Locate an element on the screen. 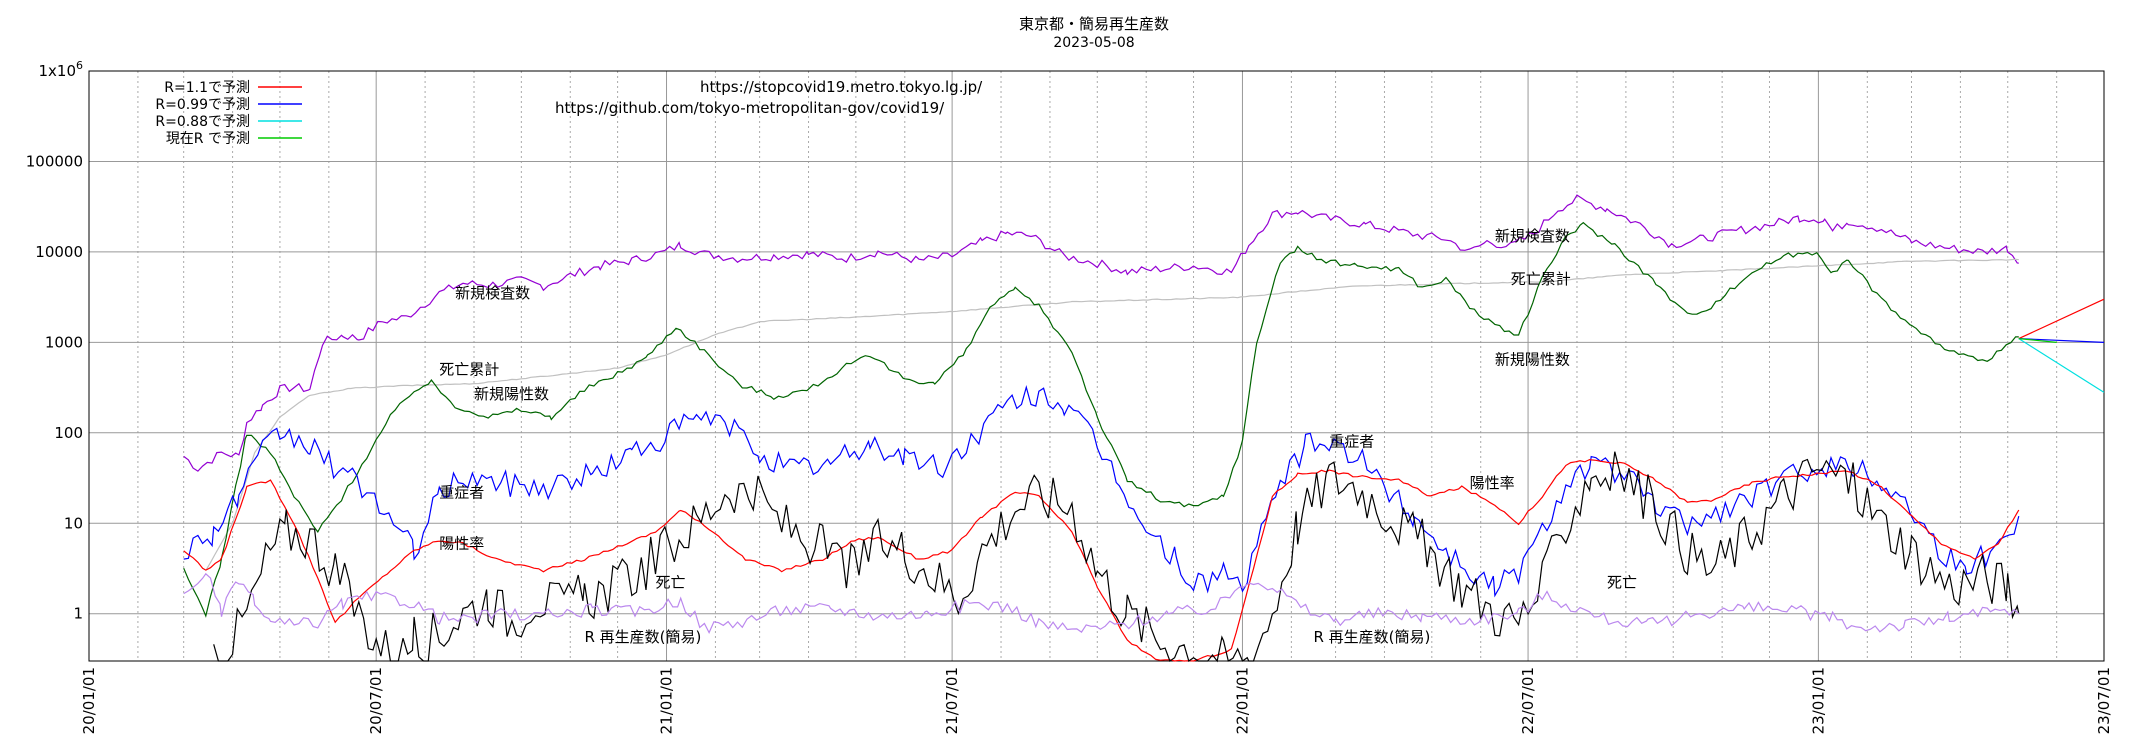 The width and height of the screenshot is (2131, 747). y-tick-label: 10000 is located at coordinates (59, 252).